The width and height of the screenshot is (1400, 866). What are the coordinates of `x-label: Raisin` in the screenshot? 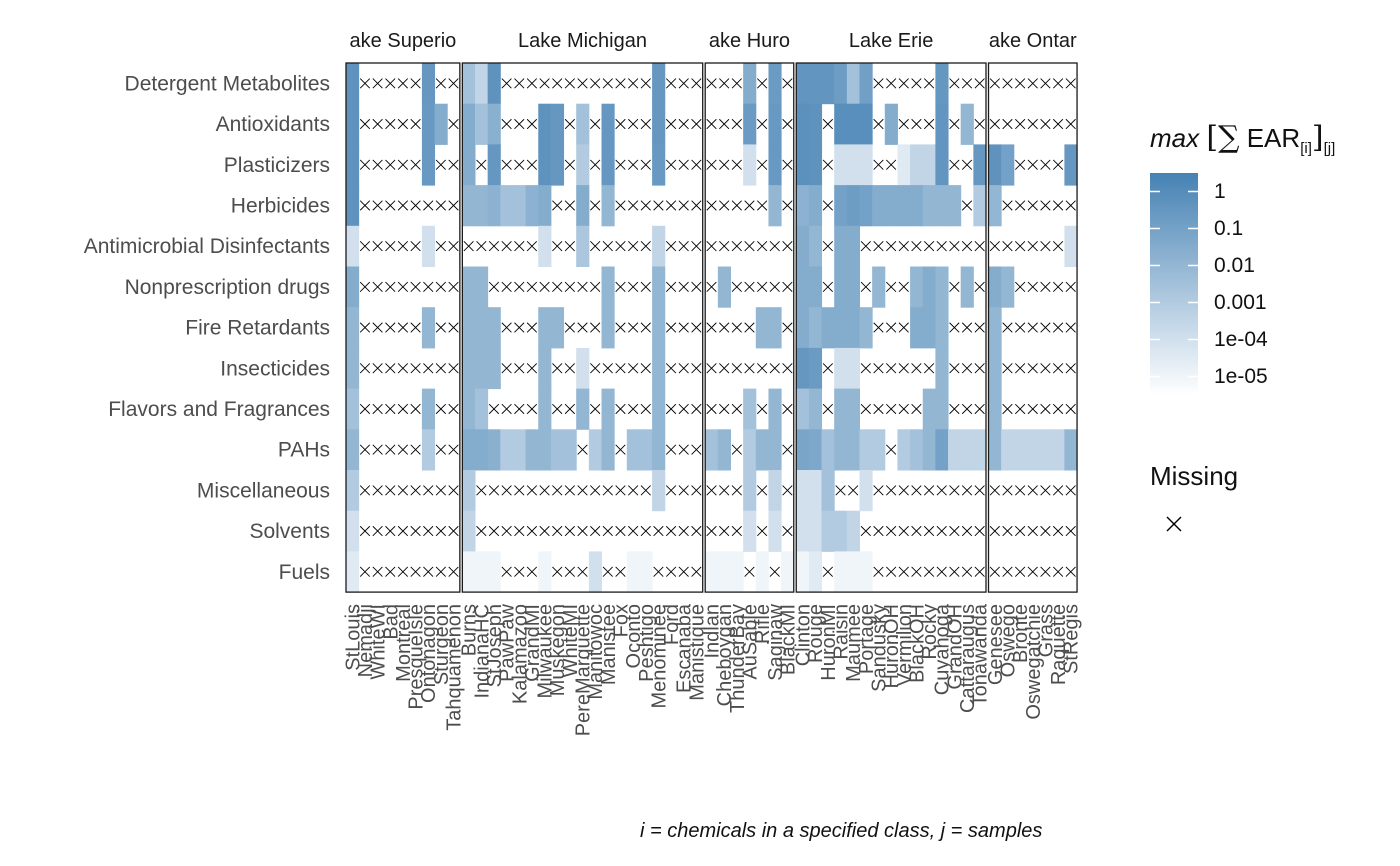 It's located at (842, 632).